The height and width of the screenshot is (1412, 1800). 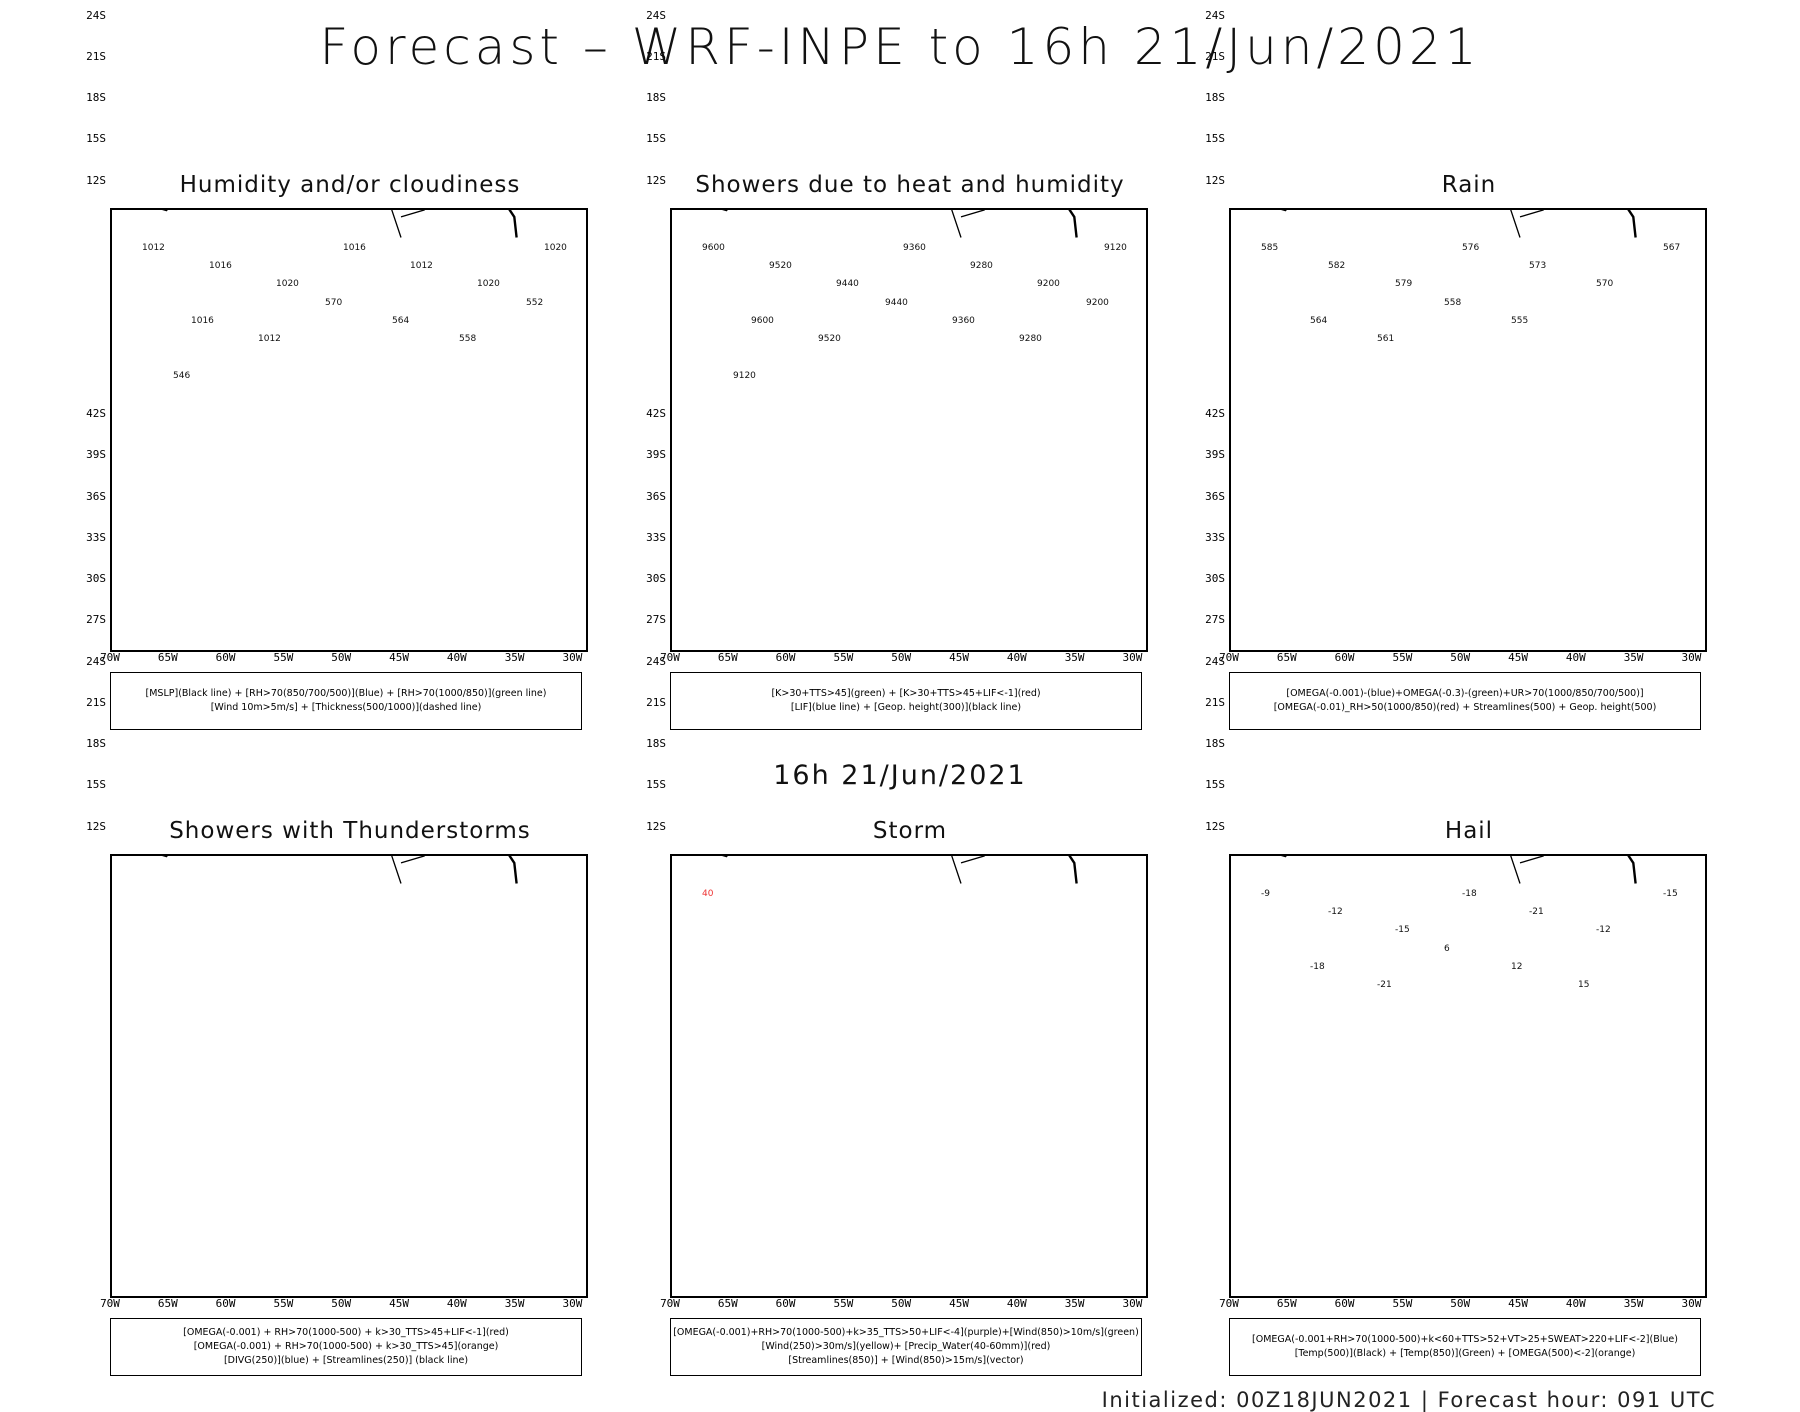 I want to click on contour-label: 9280, so click(x=1030, y=339).